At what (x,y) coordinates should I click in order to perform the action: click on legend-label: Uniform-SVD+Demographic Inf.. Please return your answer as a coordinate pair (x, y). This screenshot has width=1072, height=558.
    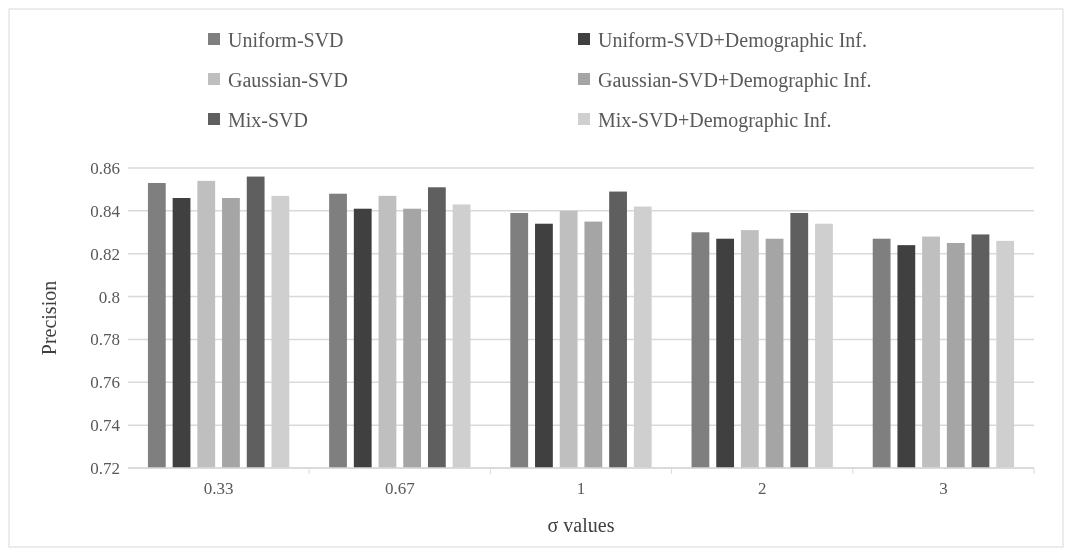
    Looking at the image, I should click on (732, 40).